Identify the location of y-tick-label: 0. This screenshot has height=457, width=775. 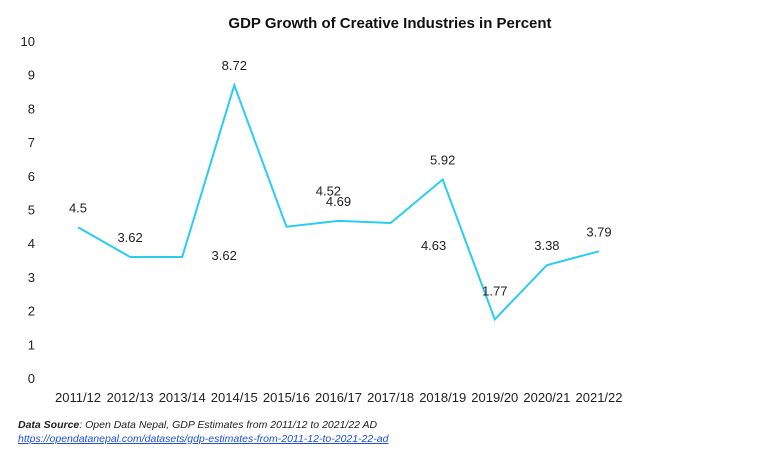
(31, 378).